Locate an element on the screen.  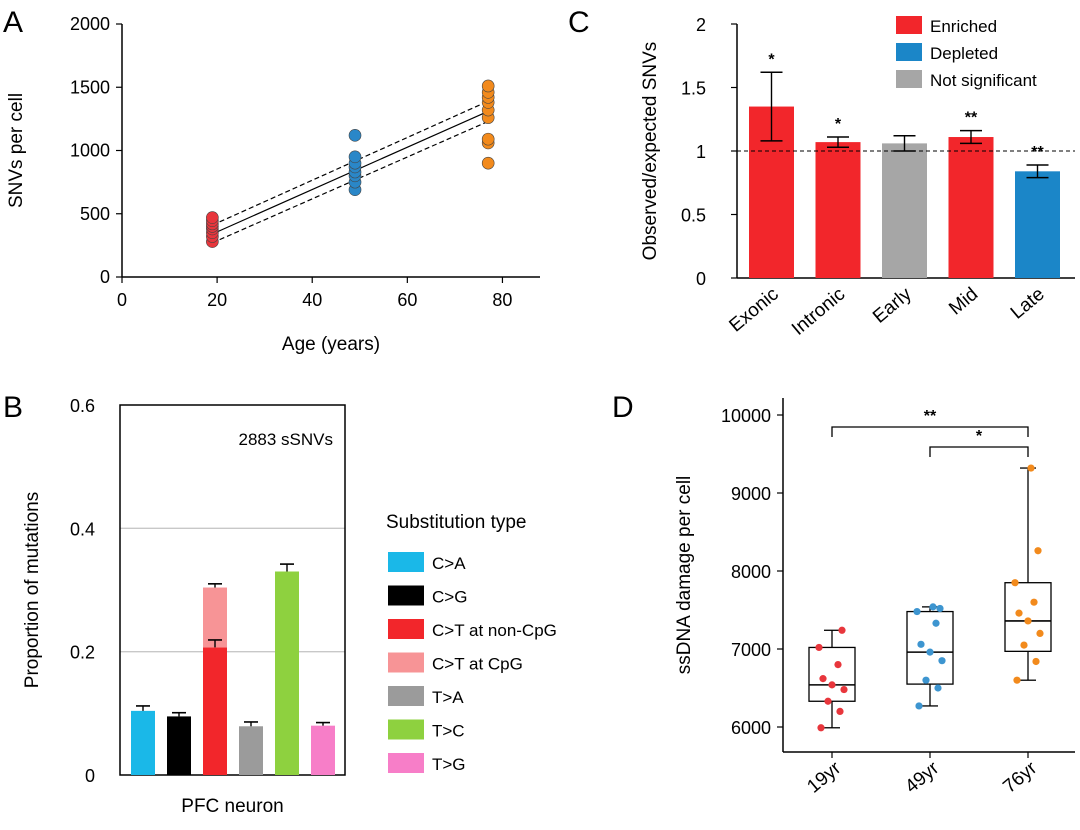
a-y-tick-label: 1500 is located at coordinates (90, 87).